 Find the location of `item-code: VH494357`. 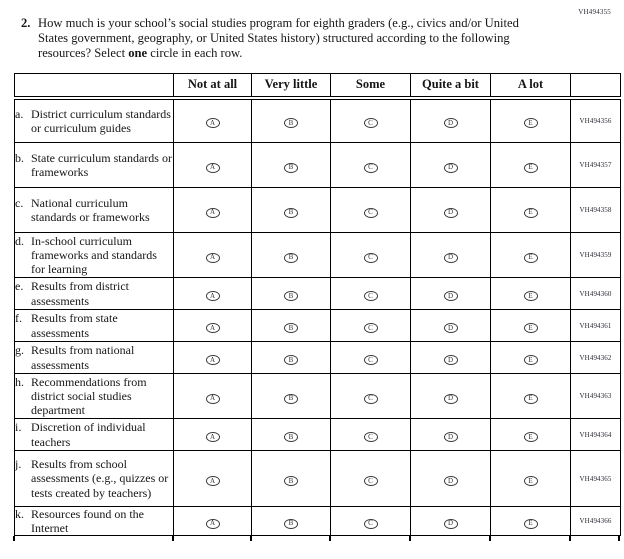

item-code: VH494357 is located at coordinates (595, 165).